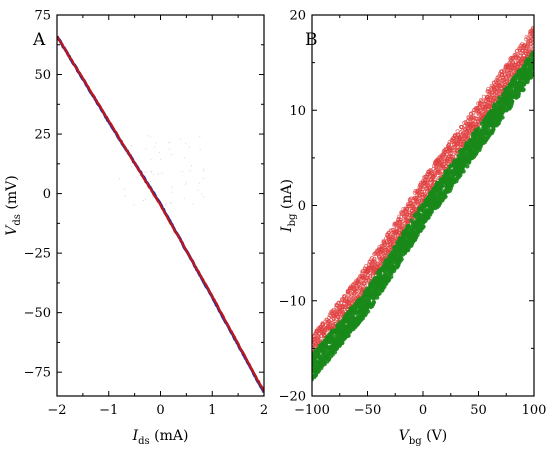 The height and width of the screenshot is (453, 550). What do you see at coordinates (264, 410) in the screenshot?
I see `x-tick-label: 2` at bounding box center [264, 410].